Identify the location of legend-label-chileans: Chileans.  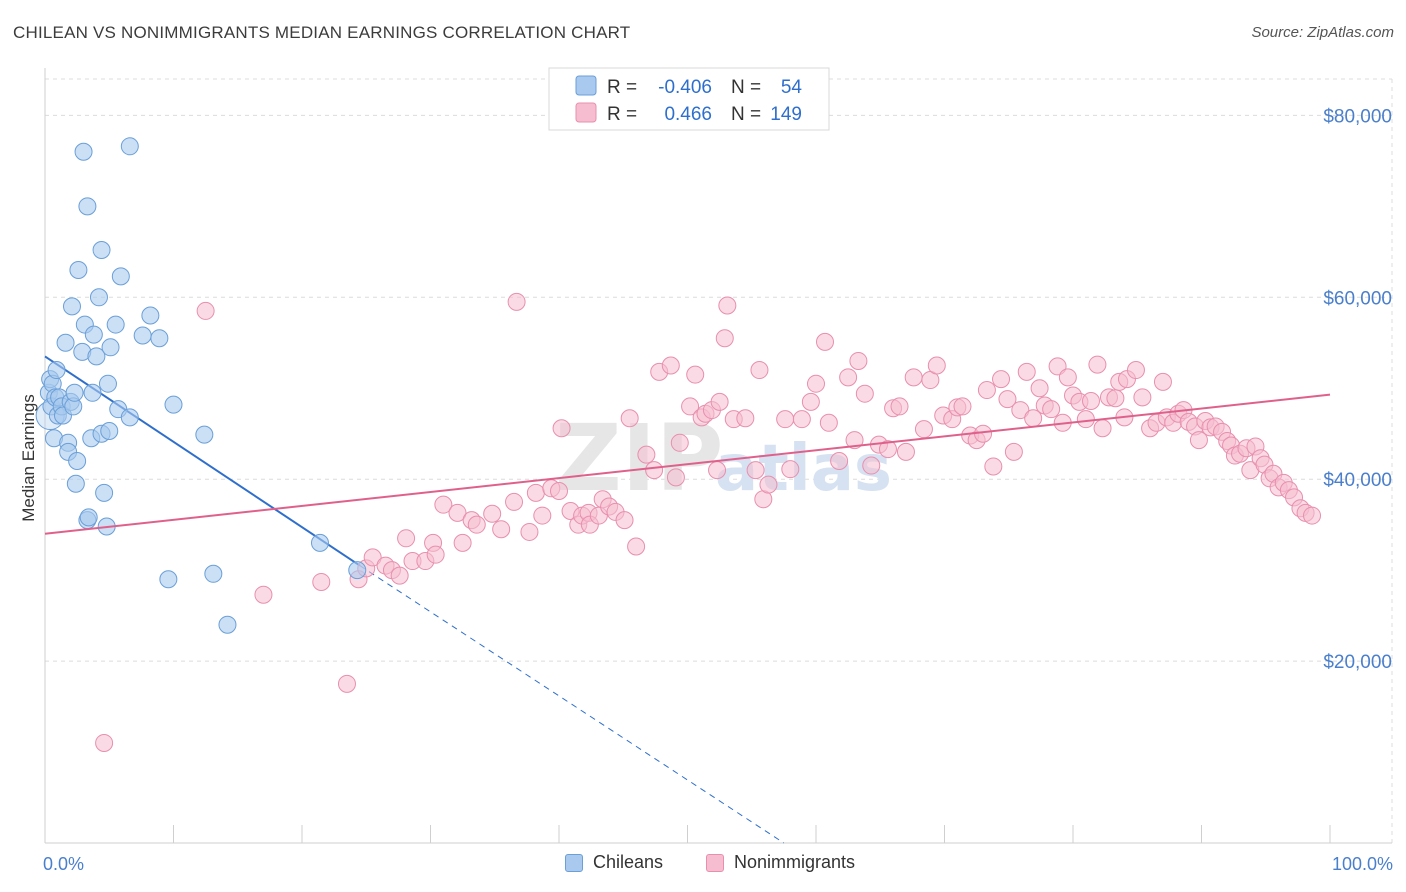
(628, 862).